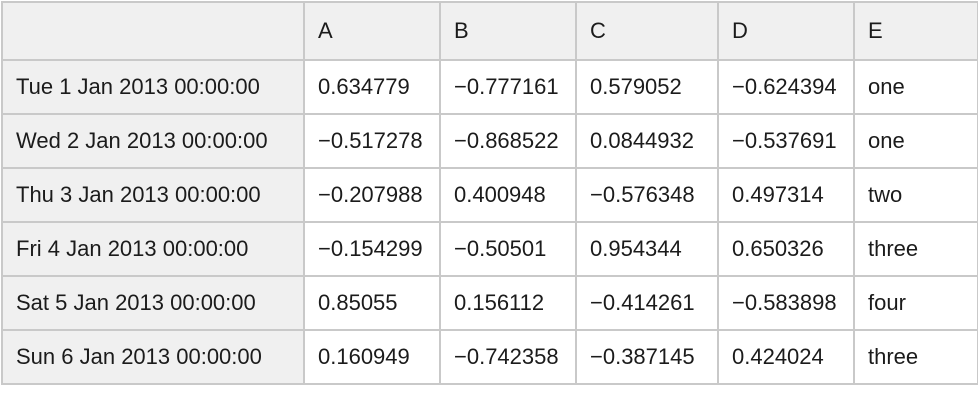 The width and height of the screenshot is (978, 420). What do you see at coordinates (508, 357) in the screenshot?
I see `data-cell: −0.742358` at bounding box center [508, 357].